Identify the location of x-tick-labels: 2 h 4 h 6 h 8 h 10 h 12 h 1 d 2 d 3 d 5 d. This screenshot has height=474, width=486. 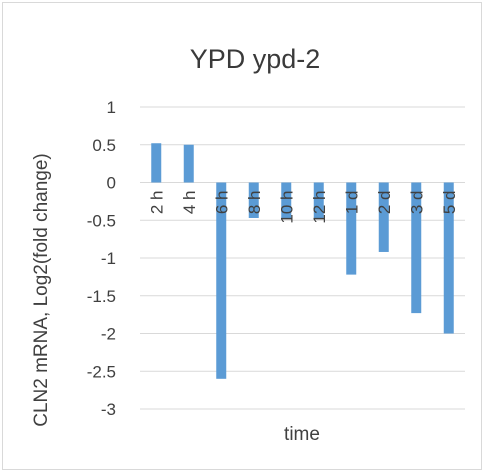
(303, 207).